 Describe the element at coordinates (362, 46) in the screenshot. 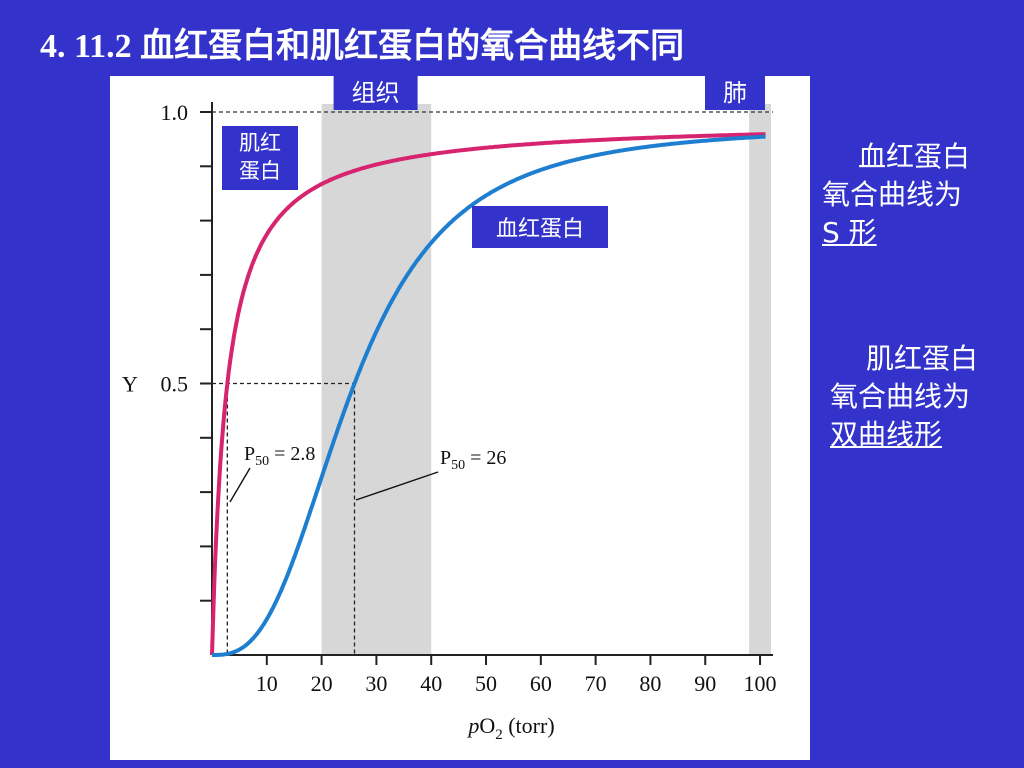

I see `slide-title: 4. 11.2 血红蛋白和肌红蛋白的氧合曲线不同` at that location.